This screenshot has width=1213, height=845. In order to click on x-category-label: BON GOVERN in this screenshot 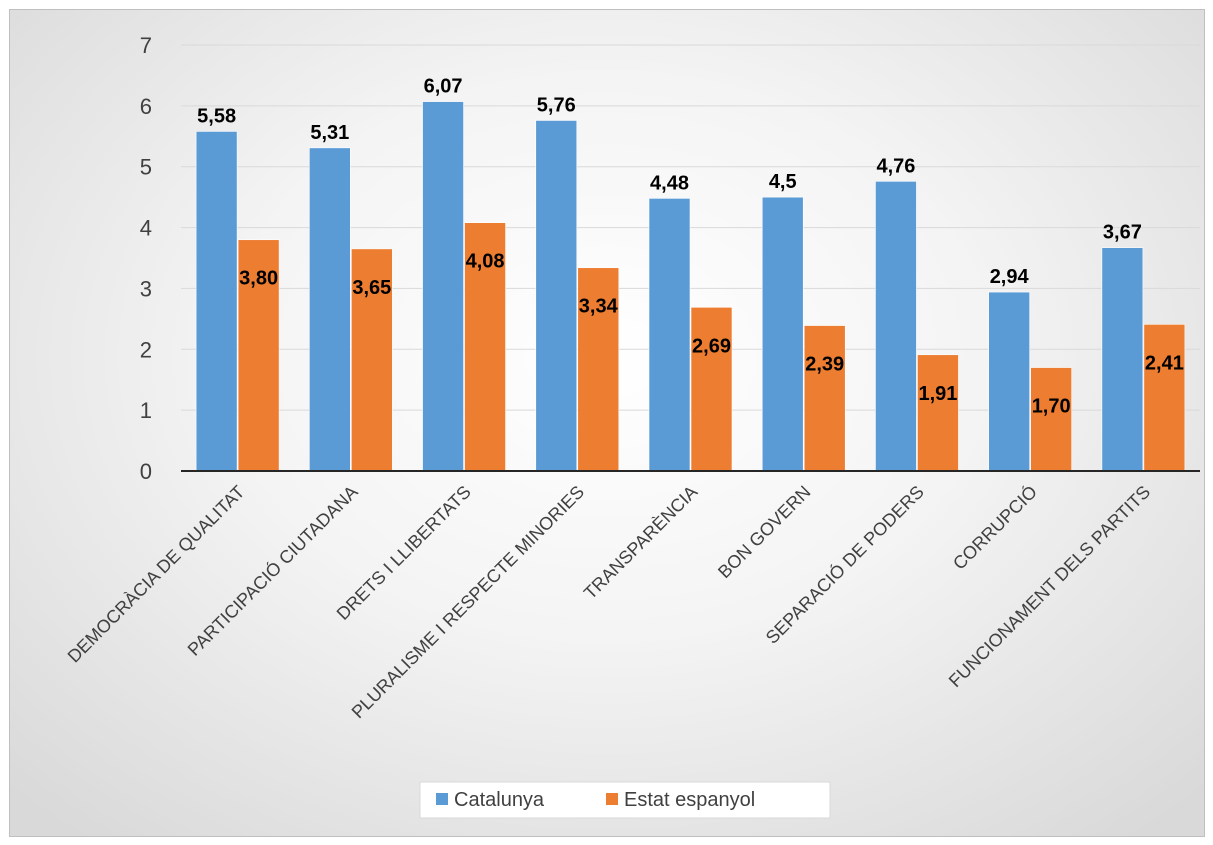, I will do `click(764, 532)`.